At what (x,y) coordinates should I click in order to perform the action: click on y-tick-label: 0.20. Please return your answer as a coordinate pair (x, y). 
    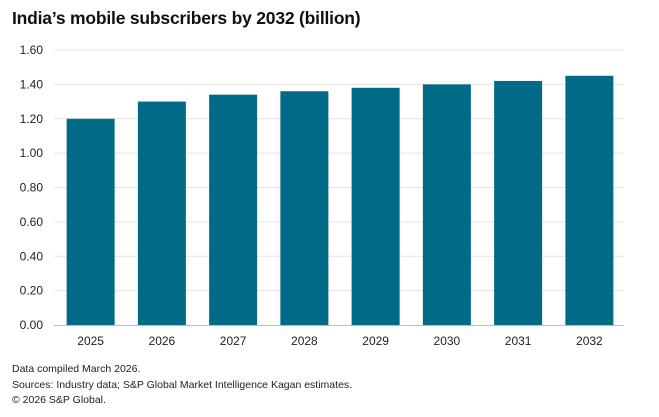
    Looking at the image, I should click on (32, 291).